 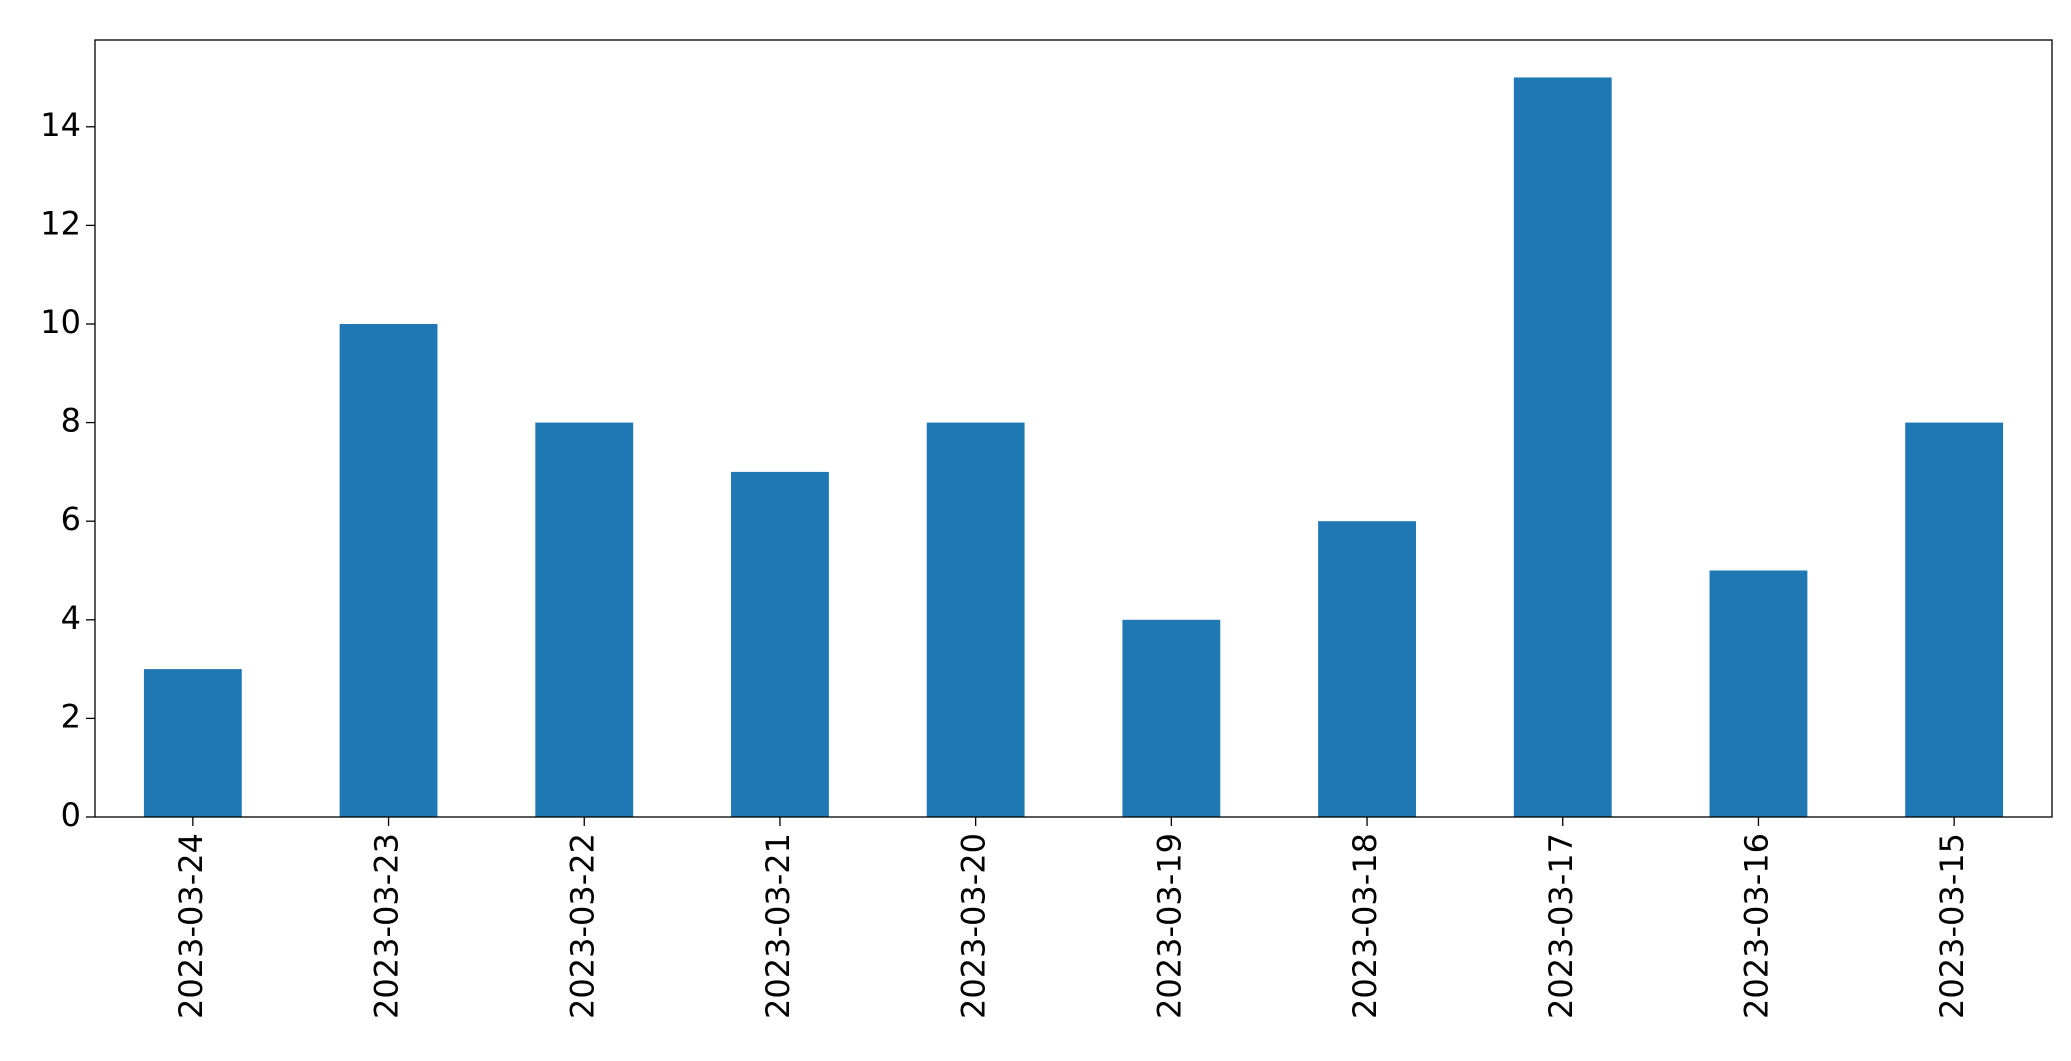 What do you see at coordinates (974, 926) in the screenshot?
I see `x-tick-label: 2023-03-20` at bounding box center [974, 926].